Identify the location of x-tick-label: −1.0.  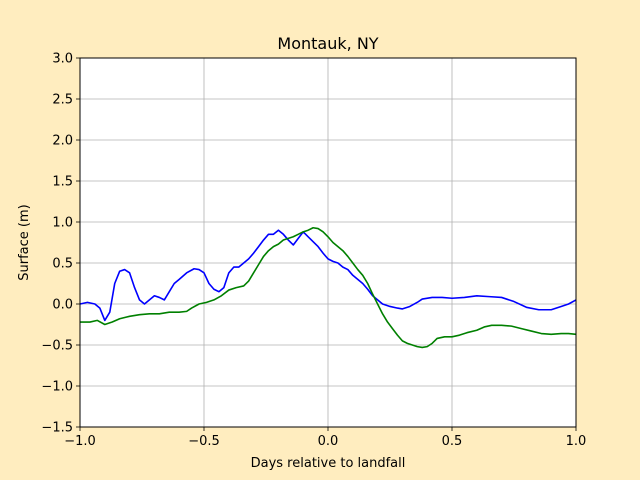
(80, 441).